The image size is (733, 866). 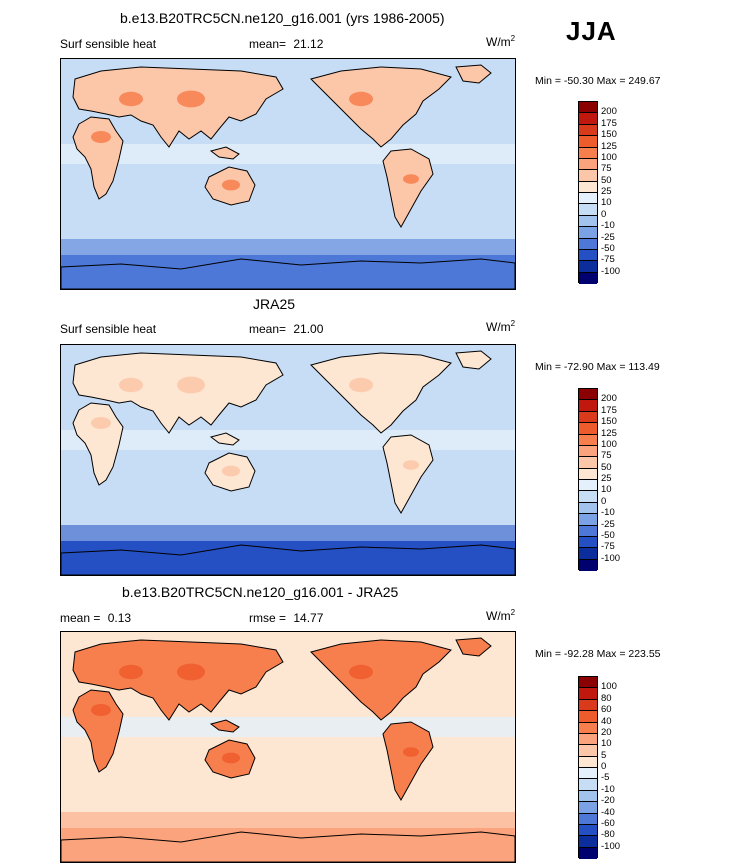 What do you see at coordinates (608, 835) in the screenshot?
I see `colorbar-label: -80` at bounding box center [608, 835].